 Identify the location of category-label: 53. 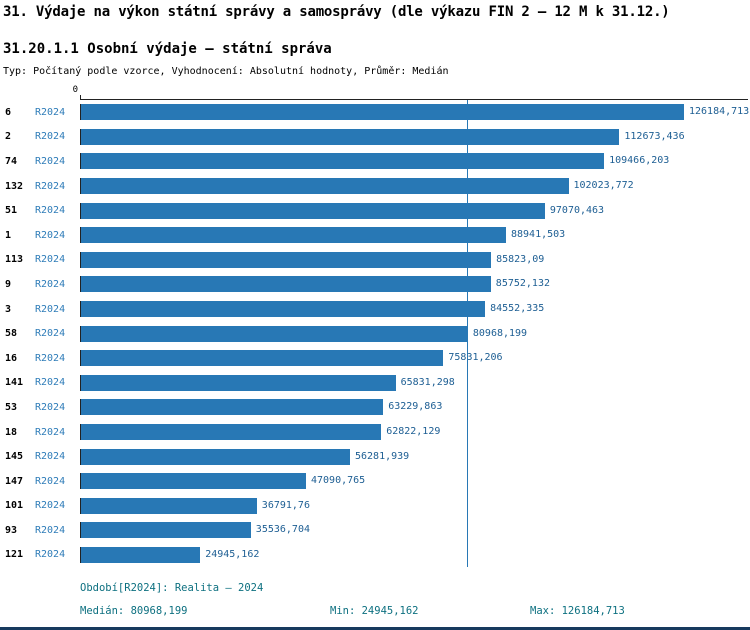
(11, 407).